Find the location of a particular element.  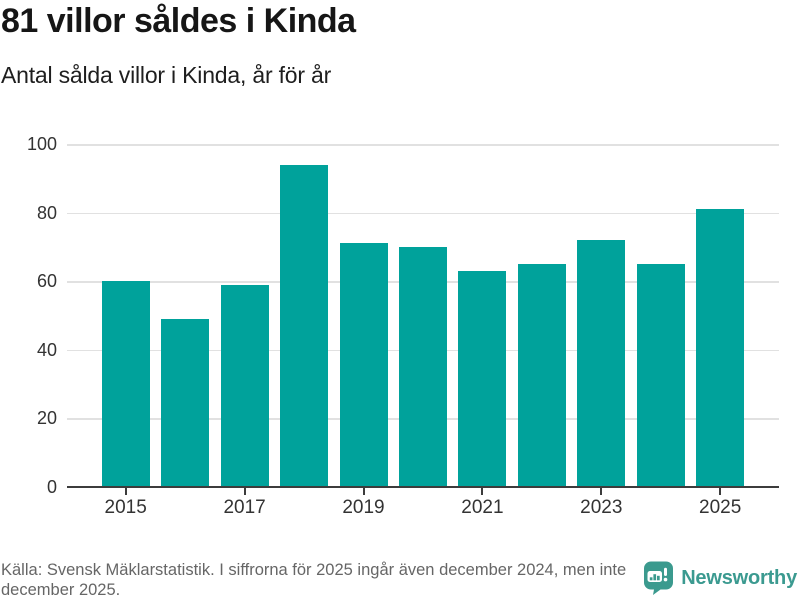

x-tick-2021 is located at coordinates (482, 491).